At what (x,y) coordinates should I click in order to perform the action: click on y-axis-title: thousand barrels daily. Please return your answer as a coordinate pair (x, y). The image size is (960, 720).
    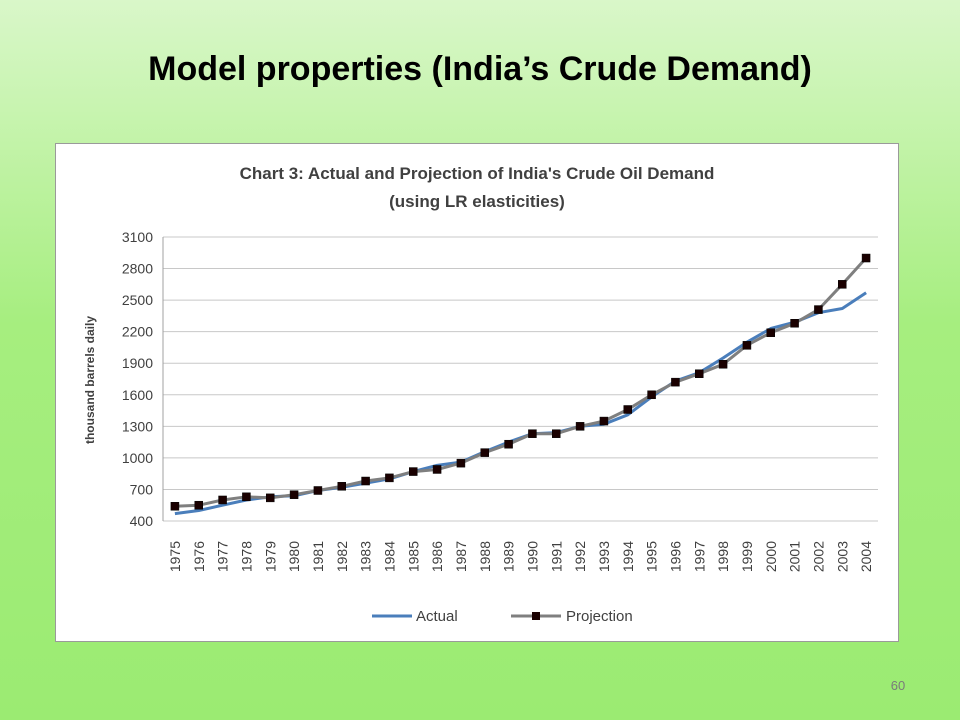
    Looking at the image, I should click on (90, 380).